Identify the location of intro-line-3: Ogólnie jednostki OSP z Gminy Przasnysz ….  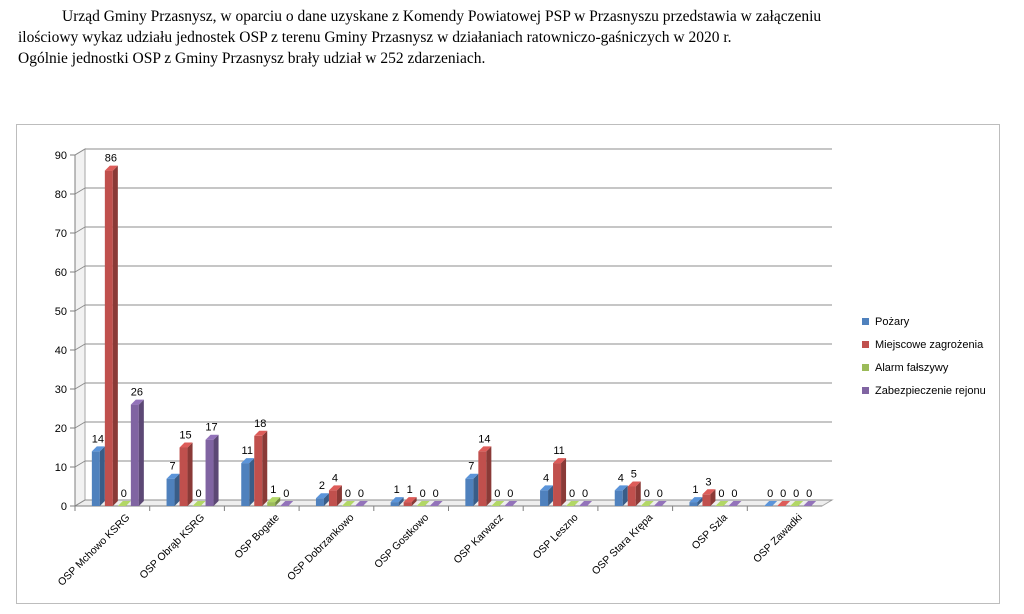
(252, 58).